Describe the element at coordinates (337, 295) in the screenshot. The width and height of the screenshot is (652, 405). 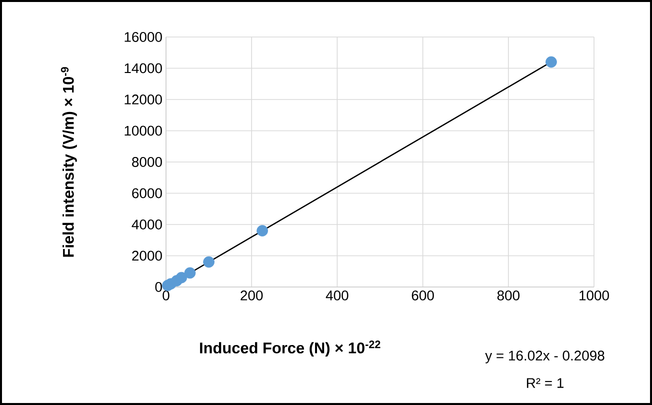
I see `x-tick-label: 400` at that location.